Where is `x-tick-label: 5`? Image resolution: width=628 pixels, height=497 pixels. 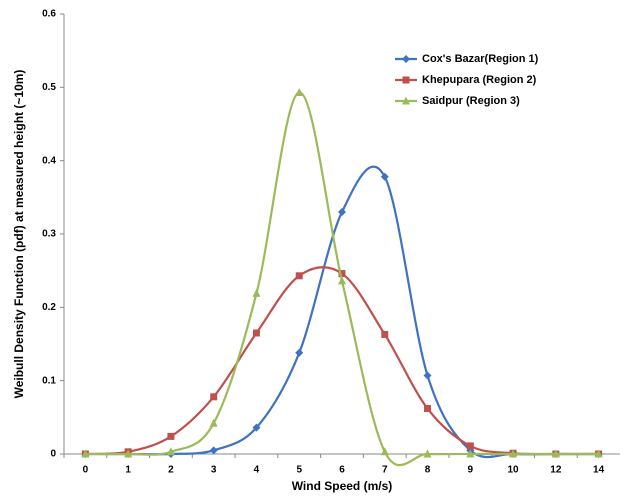
x-tick-label: 5 is located at coordinates (299, 470).